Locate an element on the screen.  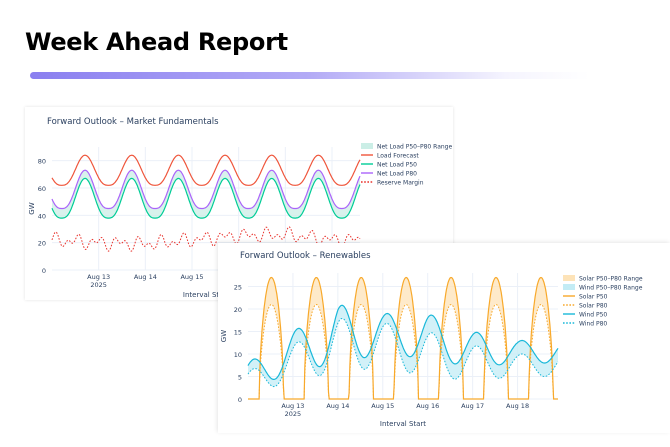
legend-item-net-load-p50: Net Load P50 is located at coordinates (389, 165).